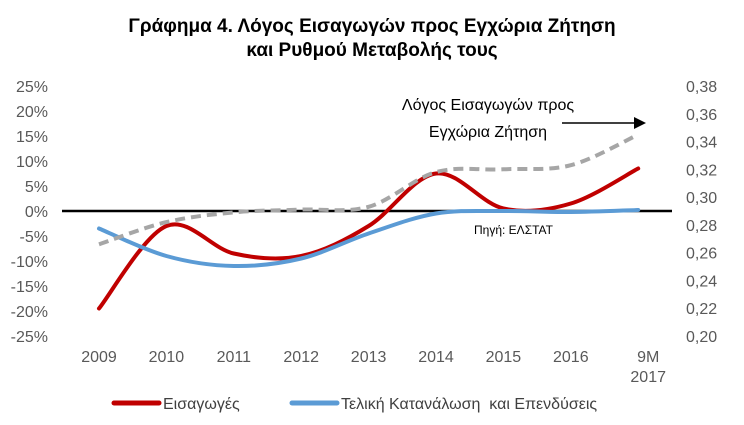 This screenshot has width=744, height=425. Describe the element at coordinates (369, 357) in the screenshot. I see `x-tick-label: 2013` at that location.